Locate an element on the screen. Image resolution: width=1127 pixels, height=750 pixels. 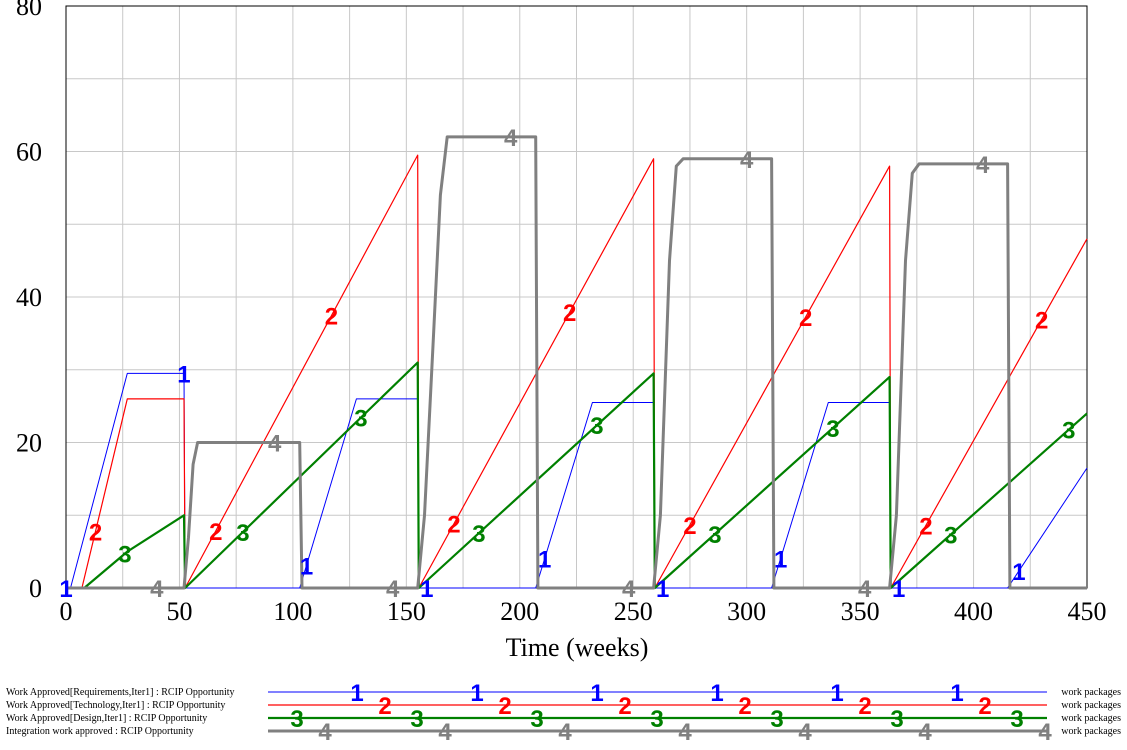
y-tick-label: 60 is located at coordinates (29, 152).